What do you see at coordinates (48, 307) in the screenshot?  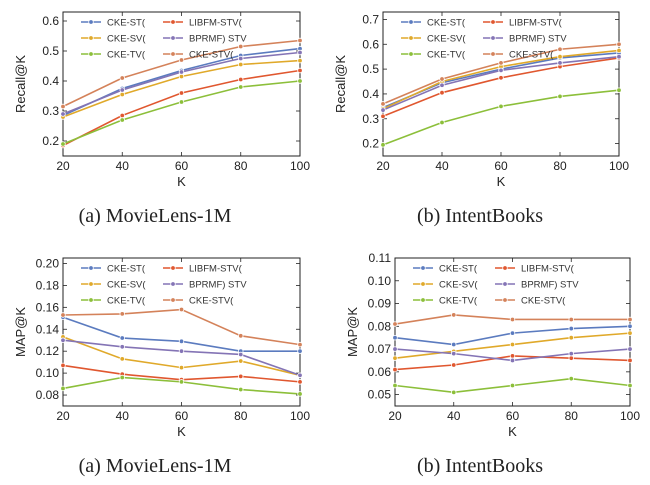 I see `y-tick-label: 0.16` at bounding box center [48, 307].